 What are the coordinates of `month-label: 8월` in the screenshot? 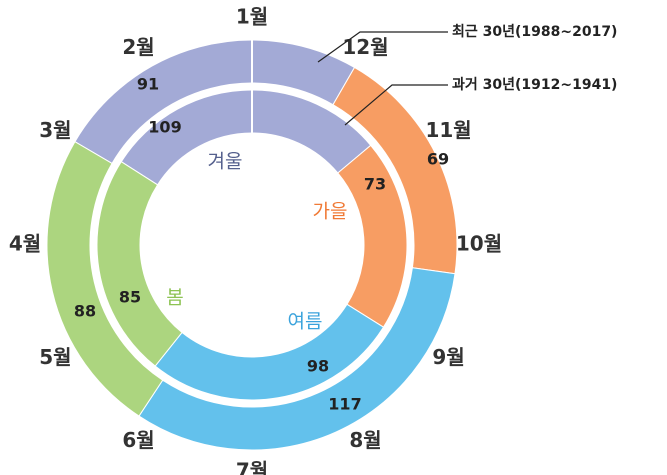 It's located at (365, 440).